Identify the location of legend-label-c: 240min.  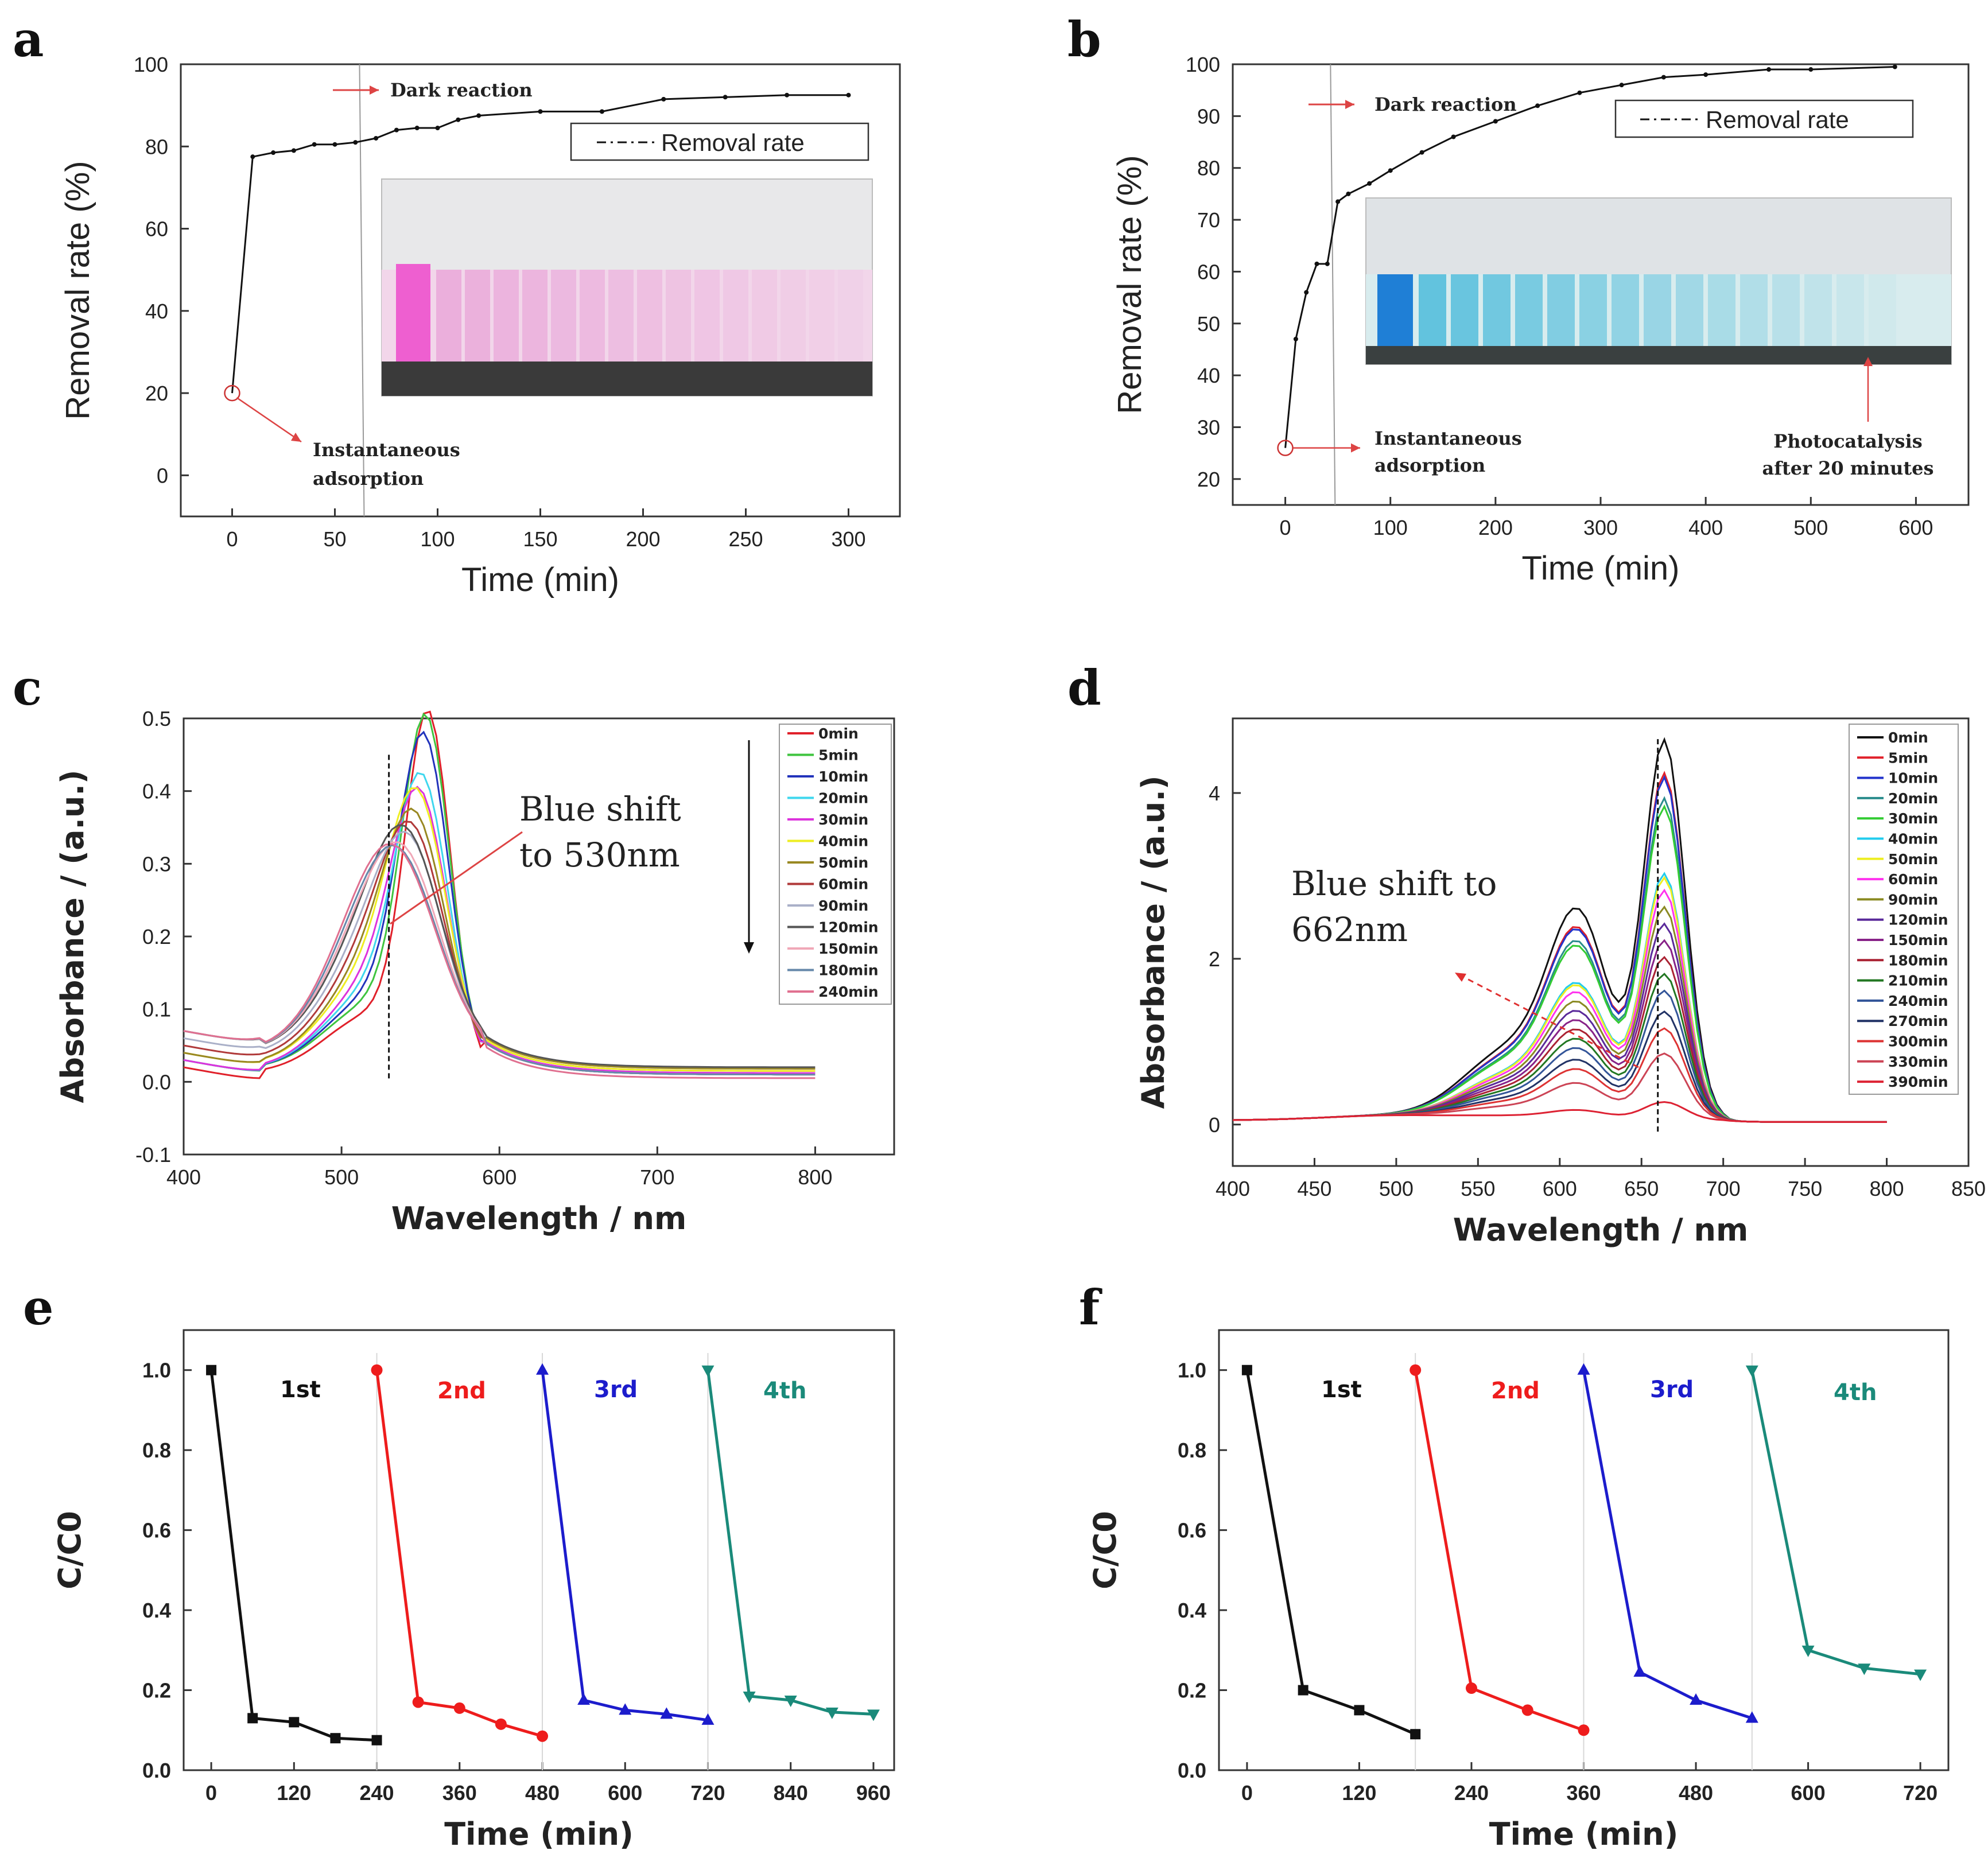
(848, 992).